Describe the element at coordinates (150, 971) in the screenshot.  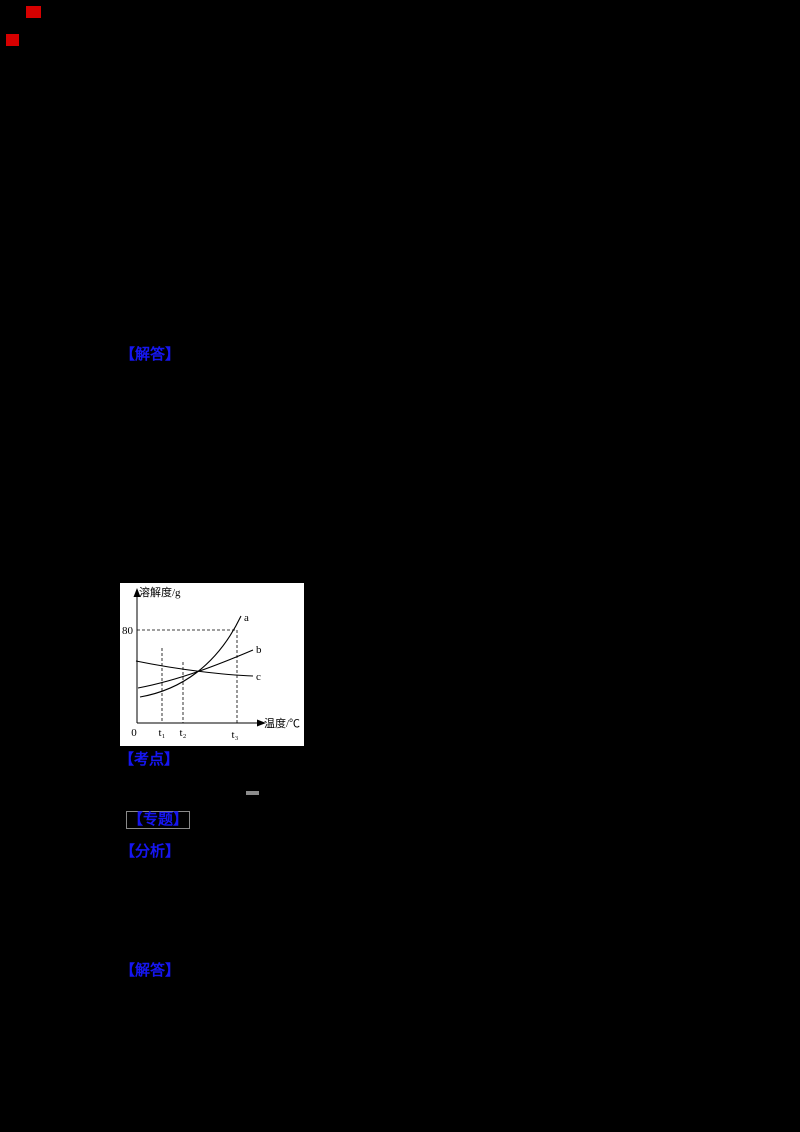
I see `annotation-jieda-2: 【解答】` at that location.